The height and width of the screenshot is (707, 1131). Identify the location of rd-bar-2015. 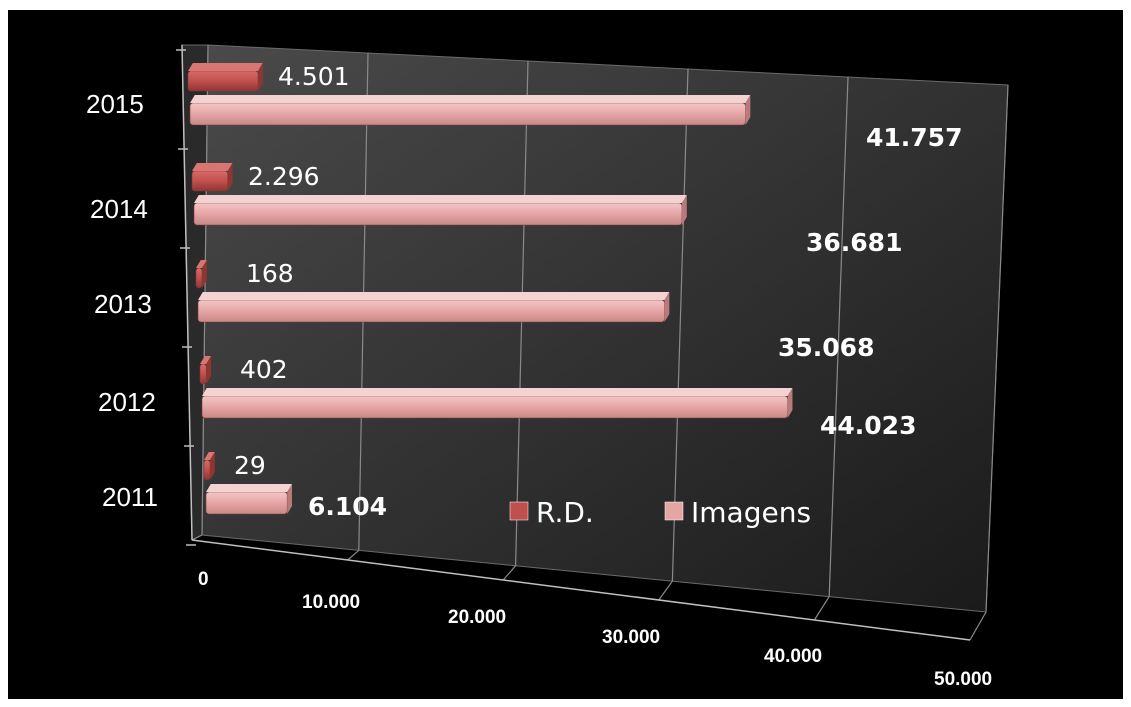
(225, 77).